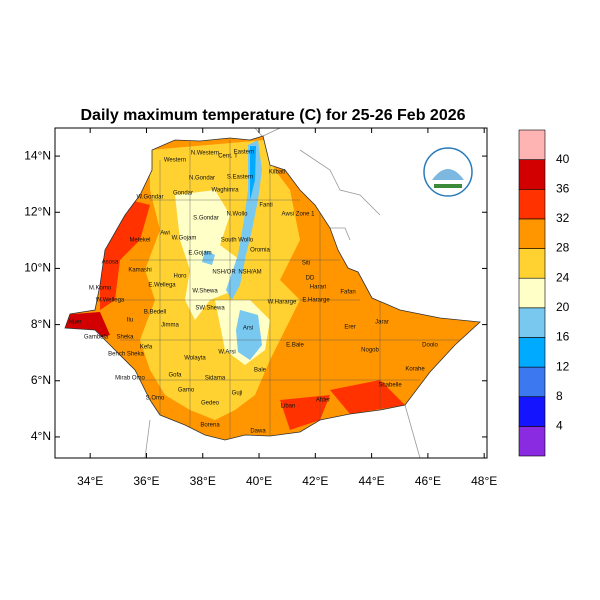 This screenshot has height=600, width=600. Describe the element at coordinates (318, 288) in the screenshot. I see `region-label: Harari` at that location.